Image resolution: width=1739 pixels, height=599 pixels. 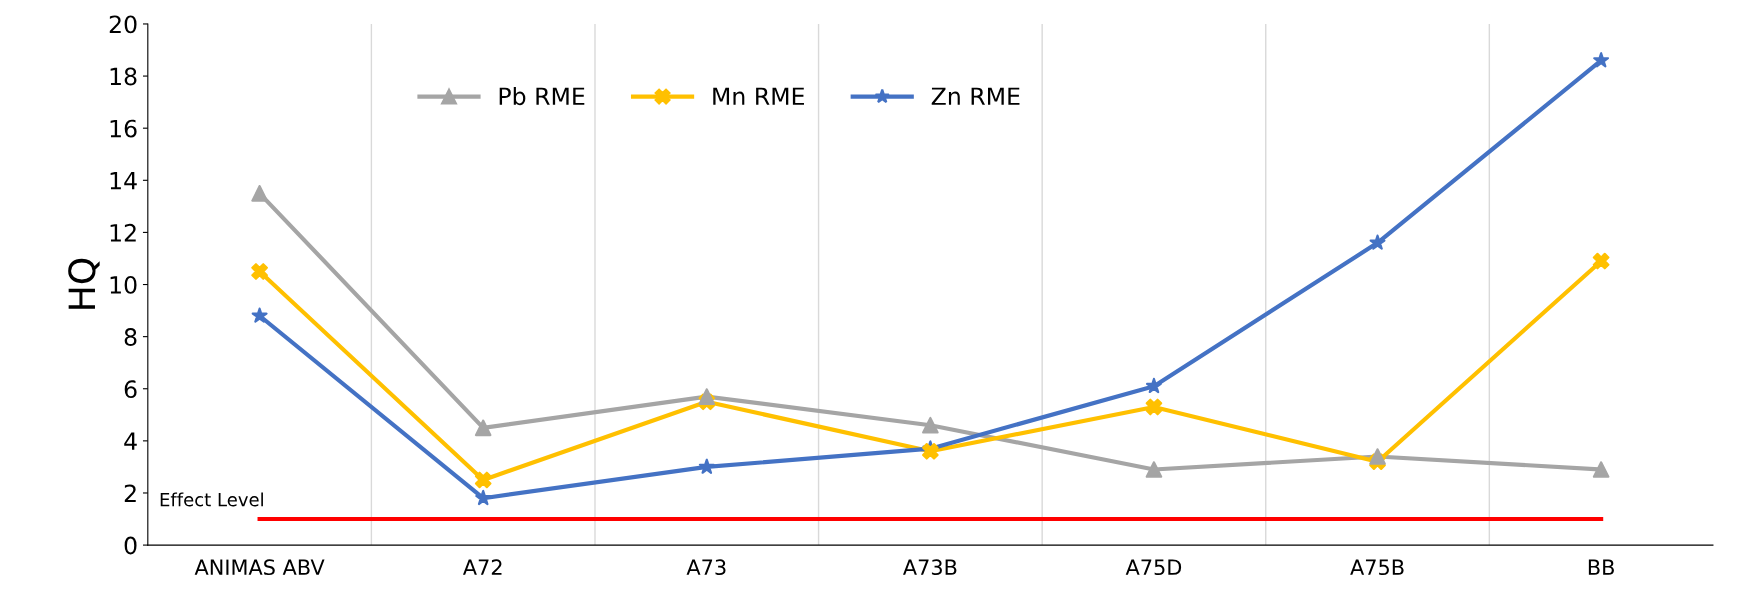 I want to click on x-tick-label: A75D, so click(x=1153, y=567).